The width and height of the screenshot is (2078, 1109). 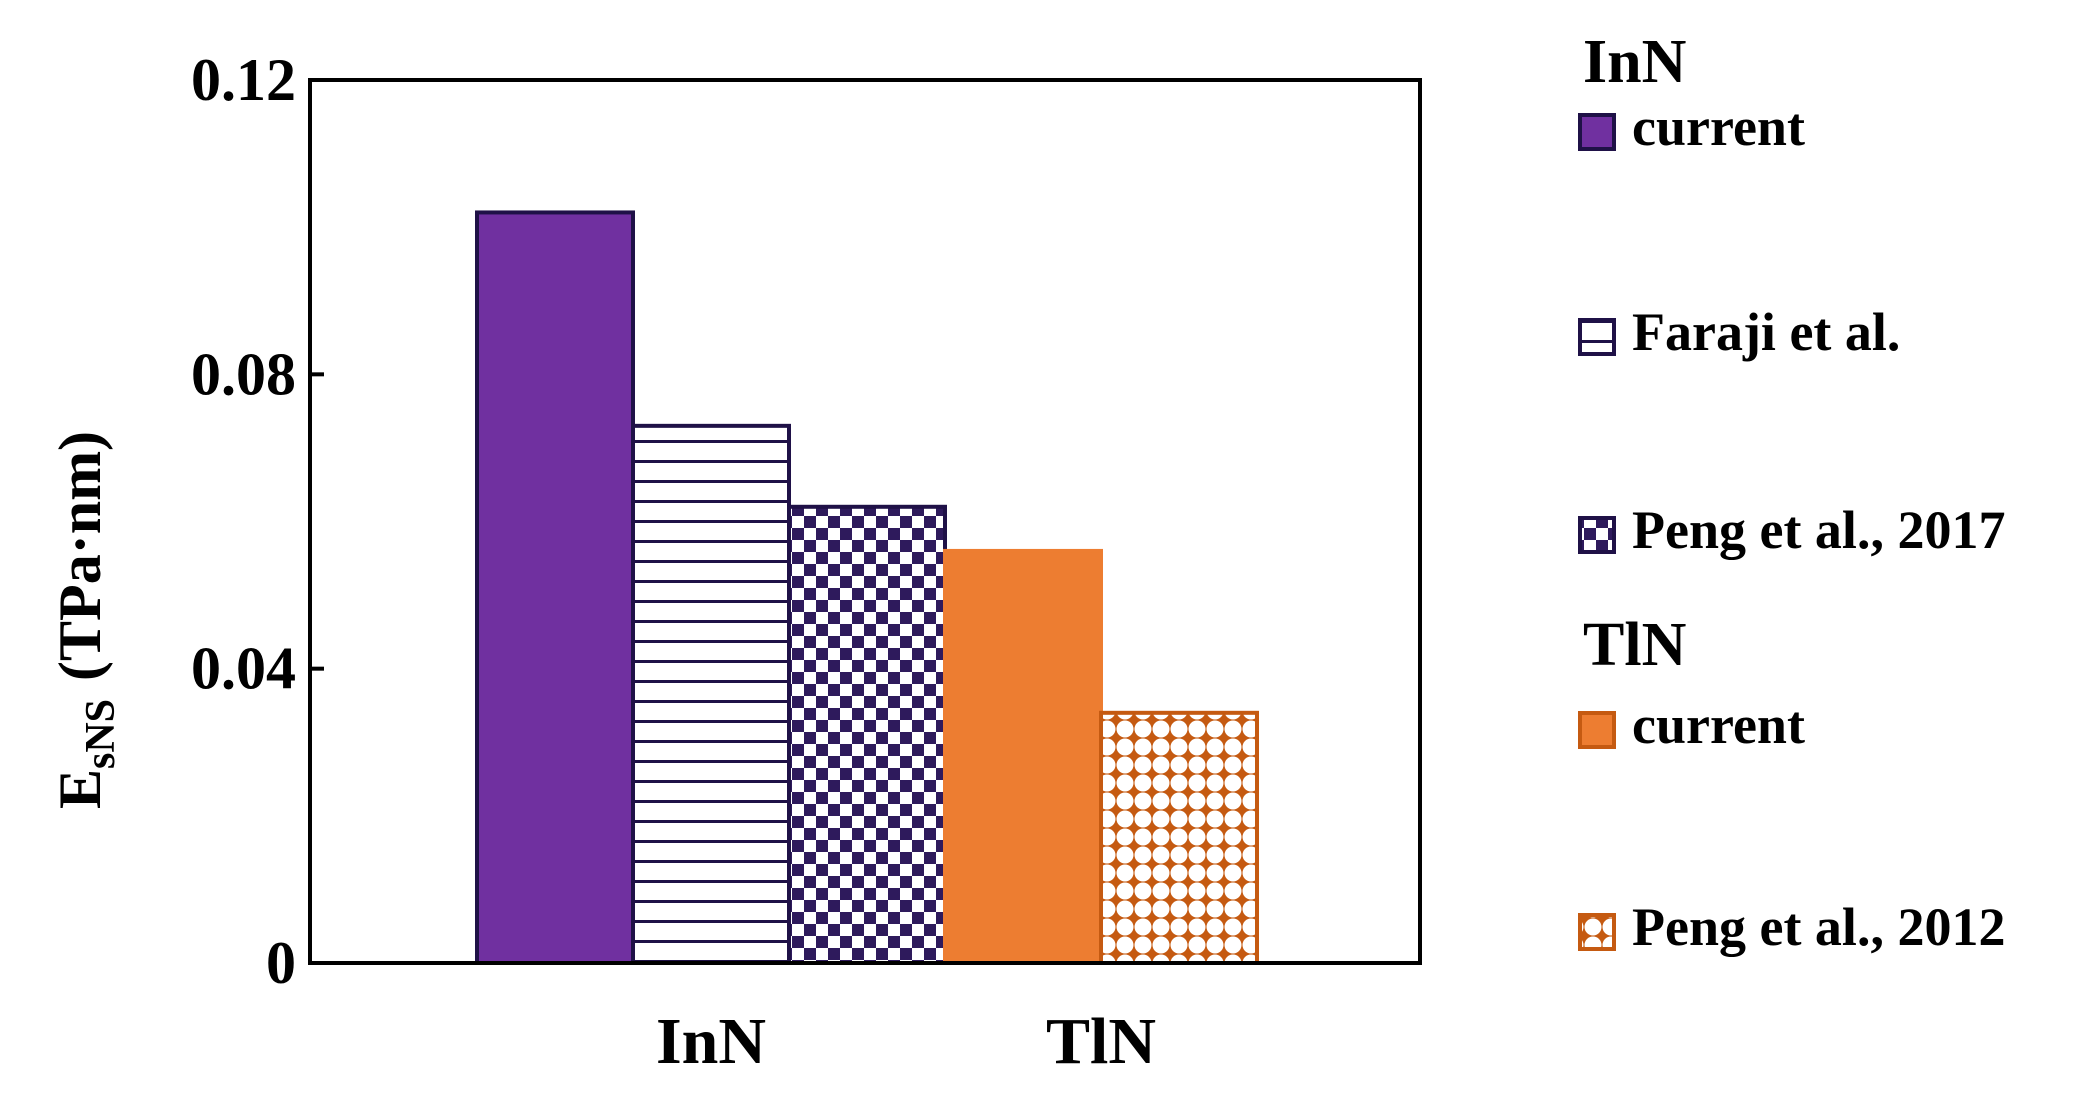 I want to click on y-axis-title-unit: (TPa·nm), so click(x=80, y=556).